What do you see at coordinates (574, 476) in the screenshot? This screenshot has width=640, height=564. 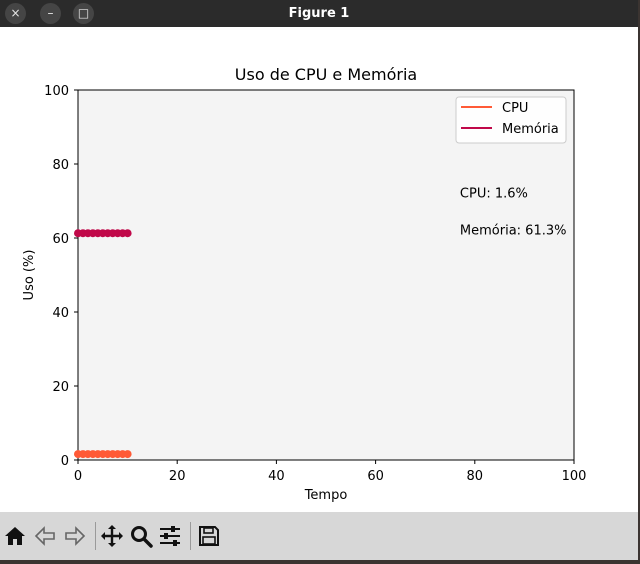 I see `x-tick-label: 100` at bounding box center [574, 476].